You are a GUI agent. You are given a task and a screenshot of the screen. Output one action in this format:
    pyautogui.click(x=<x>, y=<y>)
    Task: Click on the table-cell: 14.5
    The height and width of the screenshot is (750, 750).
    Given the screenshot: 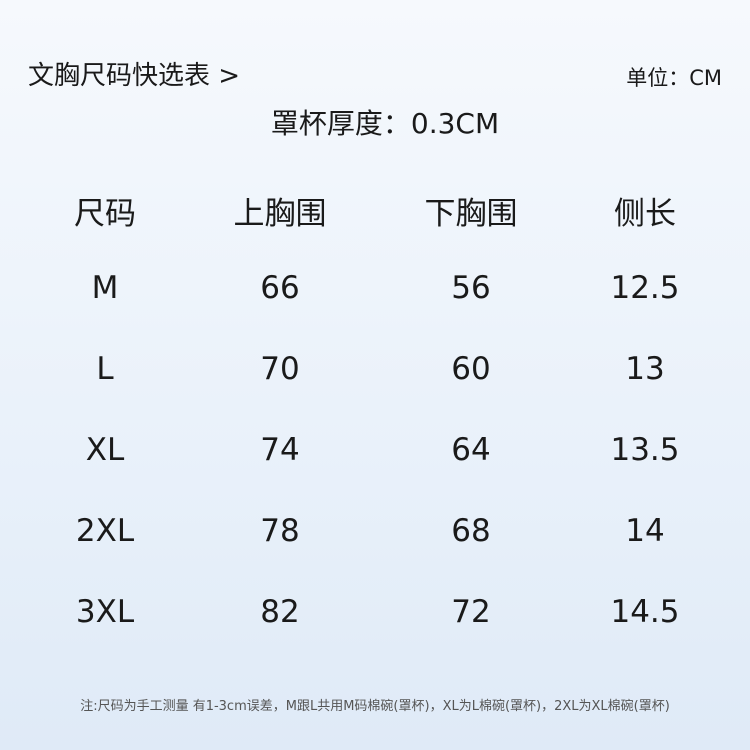 What is the action you would take?
    pyautogui.click(x=645, y=612)
    